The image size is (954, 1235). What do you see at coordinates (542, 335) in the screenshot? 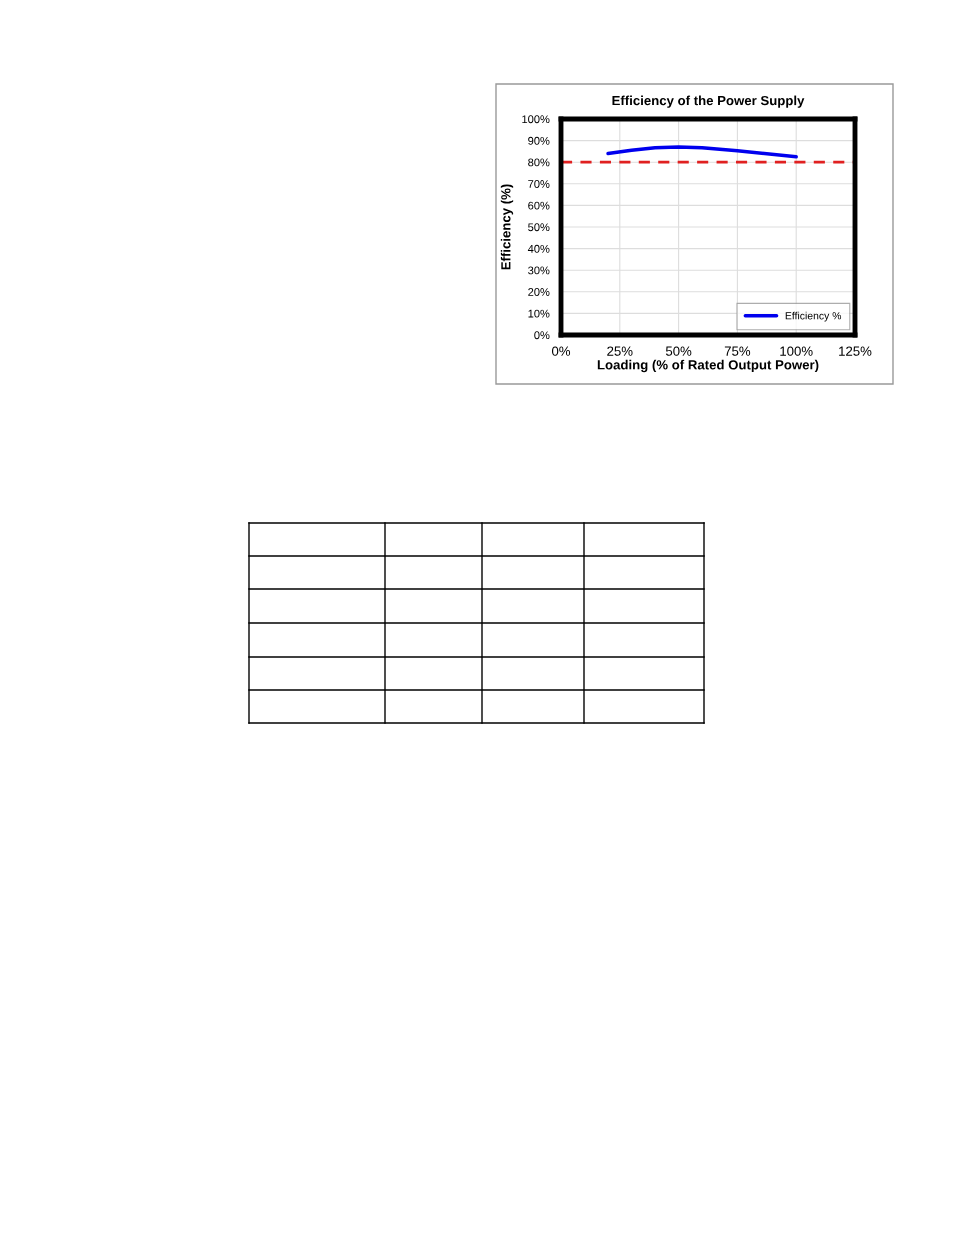
I see `y-tick-label: 0%` at bounding box center [542, 335].